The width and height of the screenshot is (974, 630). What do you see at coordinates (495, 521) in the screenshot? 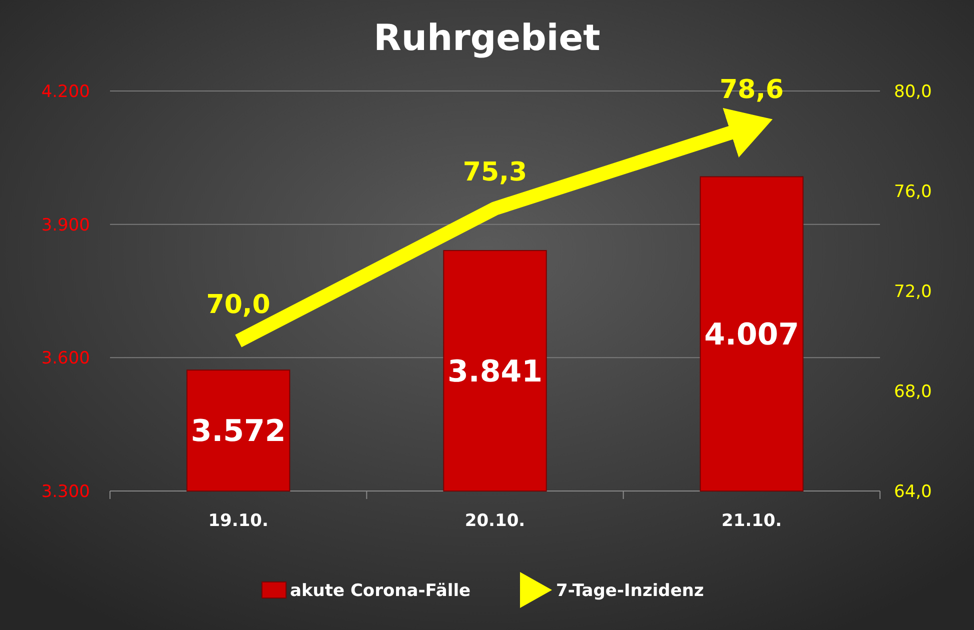
I see `x-tick-label: 20.10.` at bounding box center [495, 521].